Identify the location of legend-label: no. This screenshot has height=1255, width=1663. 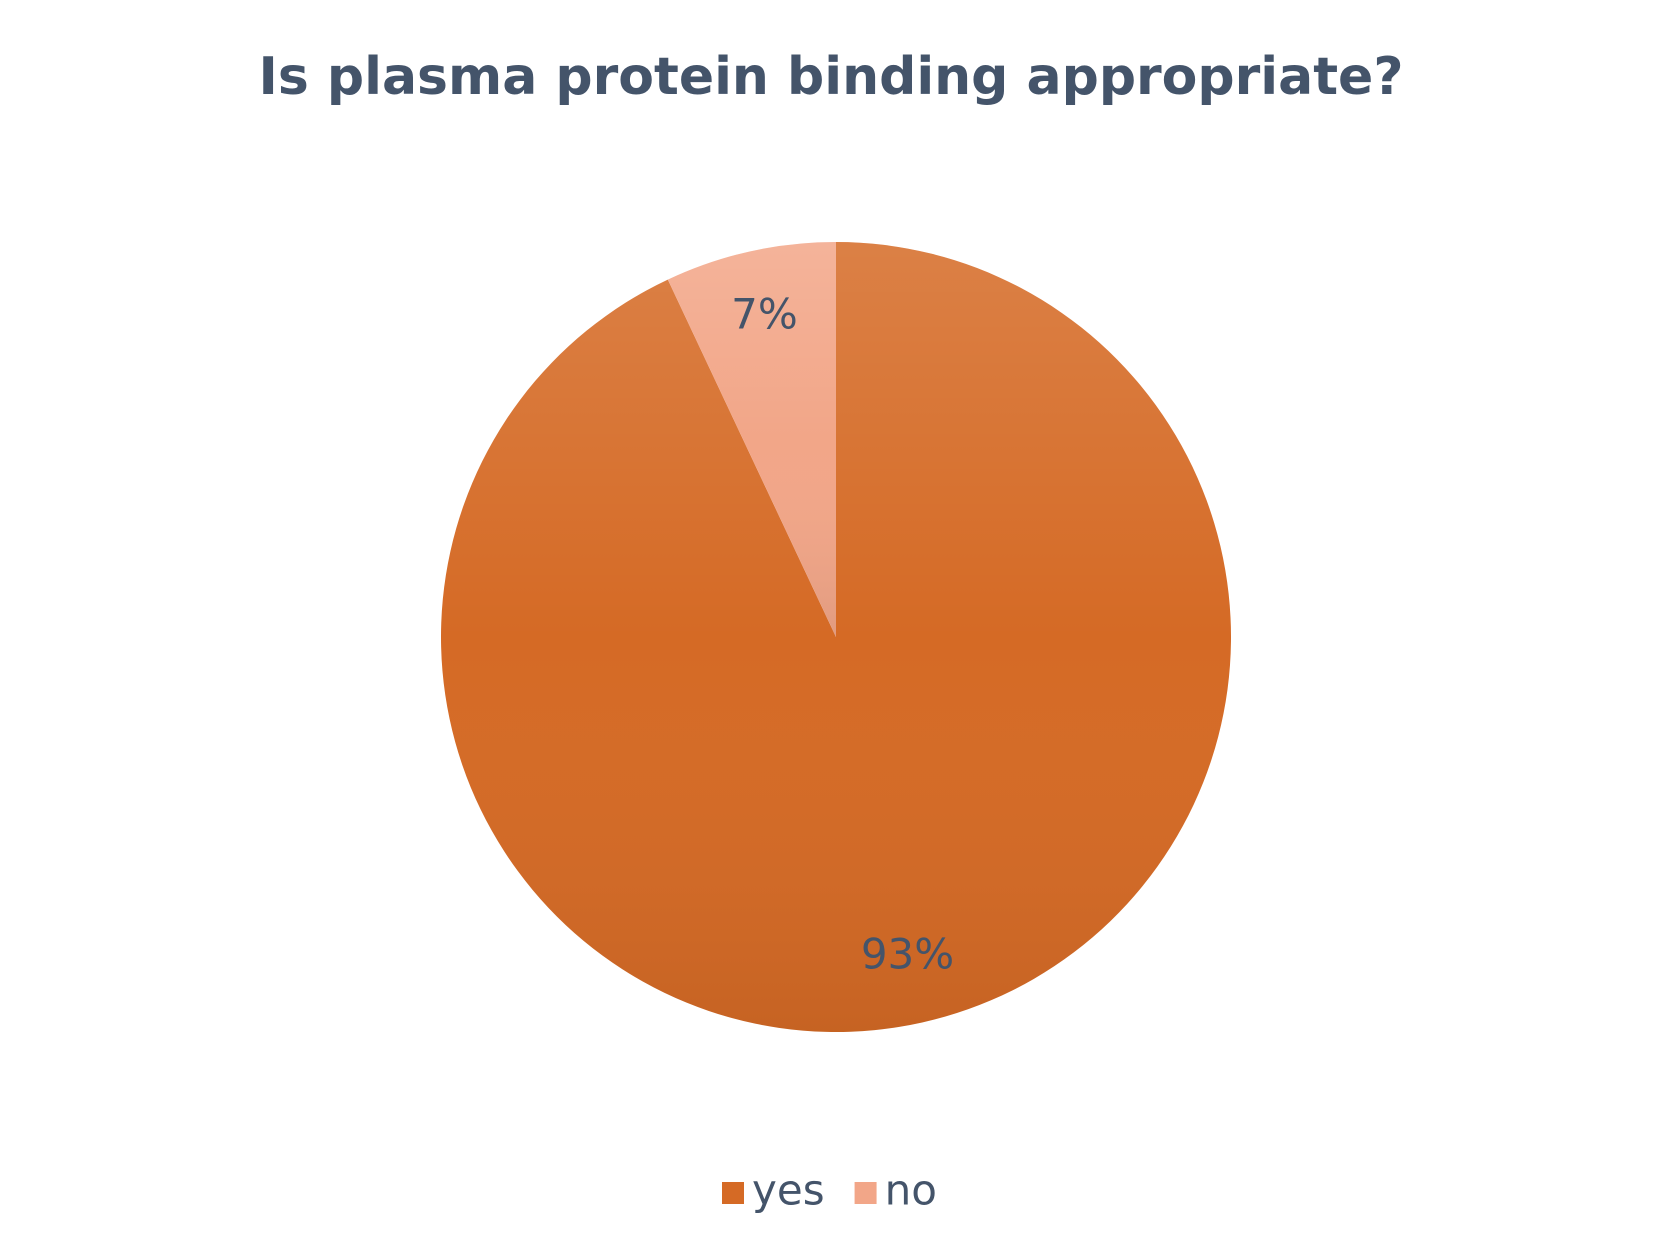
(911, 1190).